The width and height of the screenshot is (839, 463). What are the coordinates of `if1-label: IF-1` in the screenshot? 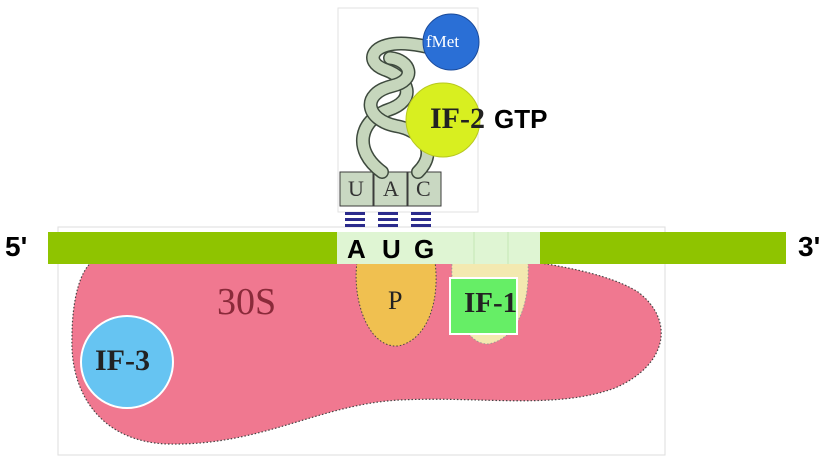 It's located at (491, 303).